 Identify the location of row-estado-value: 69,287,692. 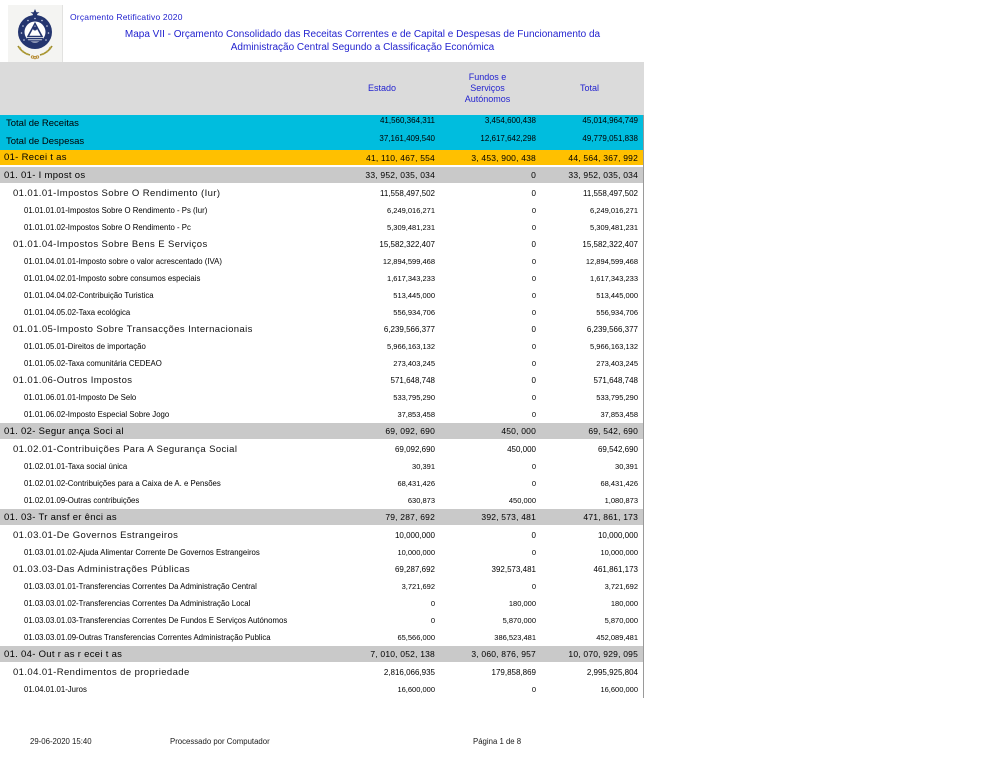
(414, 569).